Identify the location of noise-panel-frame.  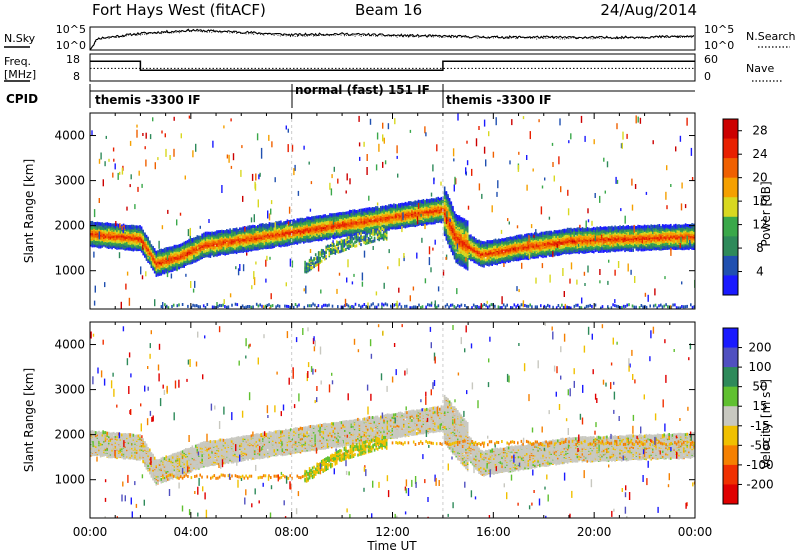
(392, 38).